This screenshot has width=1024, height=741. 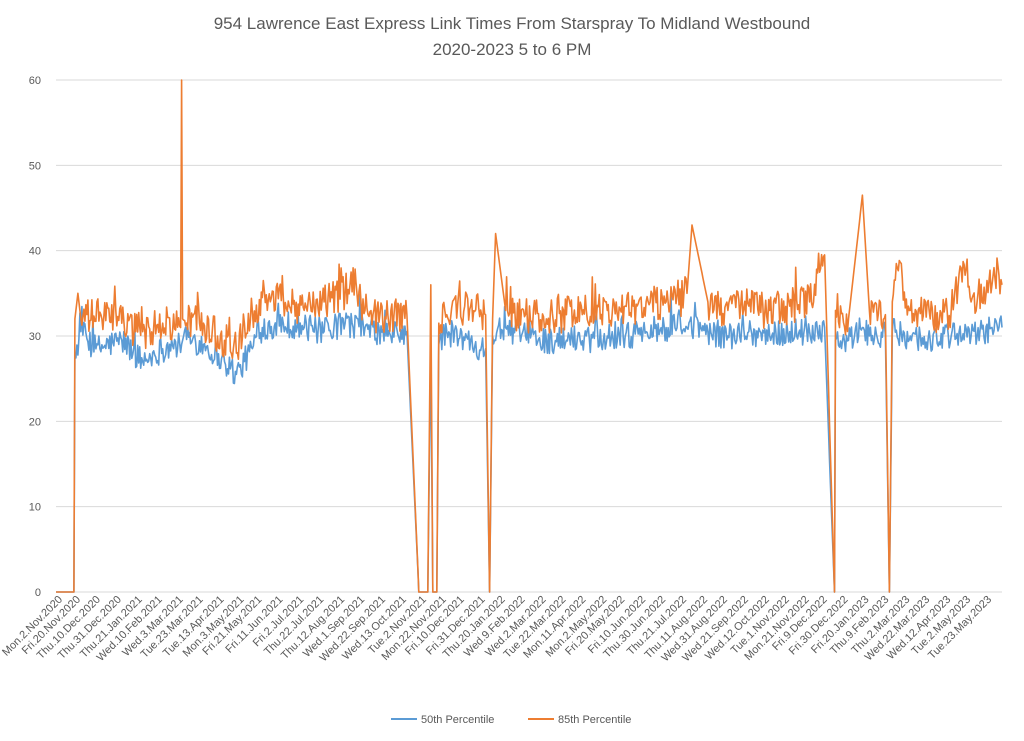 What do you see at coordinates (35, 81) in the screenshot?
I see `y-tick-label: 60` at bounding box center [35, 81].